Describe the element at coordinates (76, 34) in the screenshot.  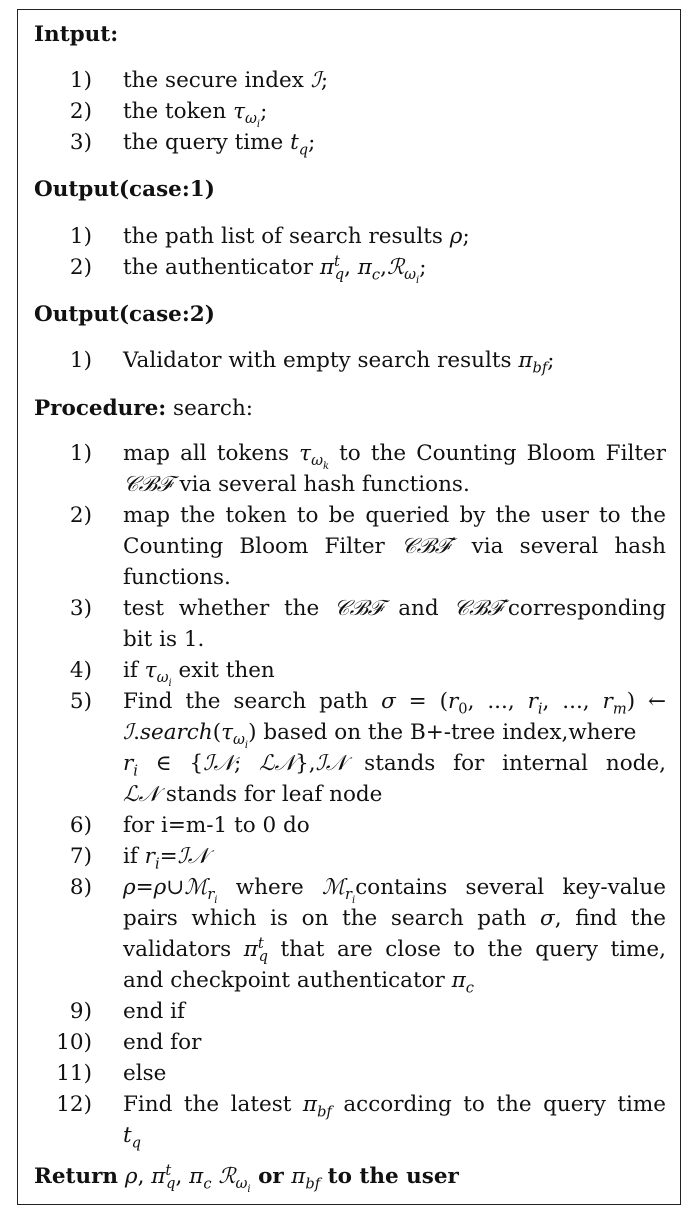
I see `input-heading: Intput:` at that location.